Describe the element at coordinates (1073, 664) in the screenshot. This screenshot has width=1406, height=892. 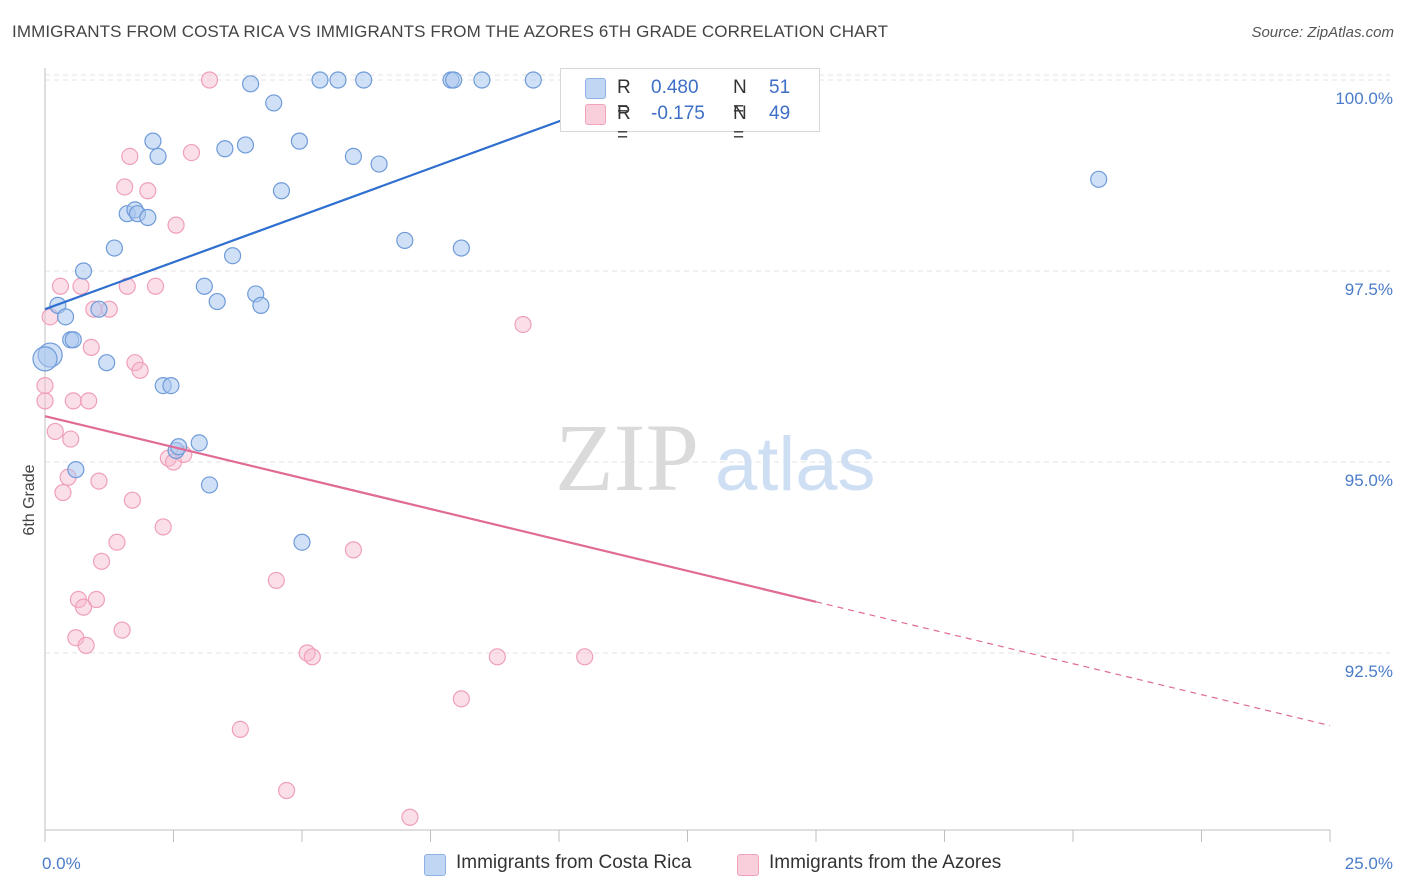
I see `azores-trend-line-extrapolated` at that location.